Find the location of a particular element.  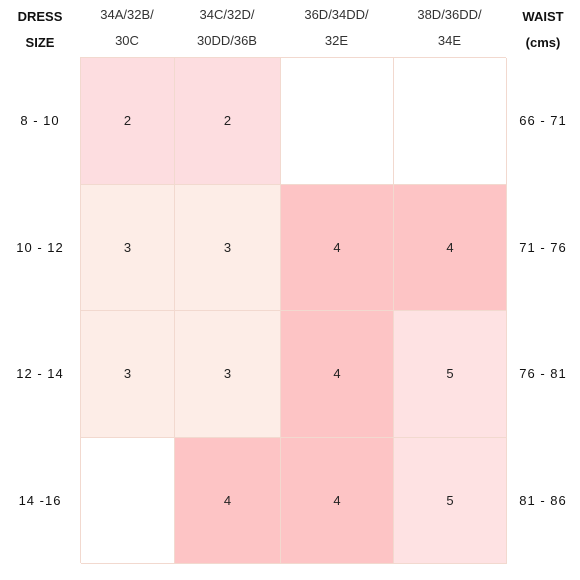

dress-size-row-2: 10 - 12 is located at coordinates (40, 247).